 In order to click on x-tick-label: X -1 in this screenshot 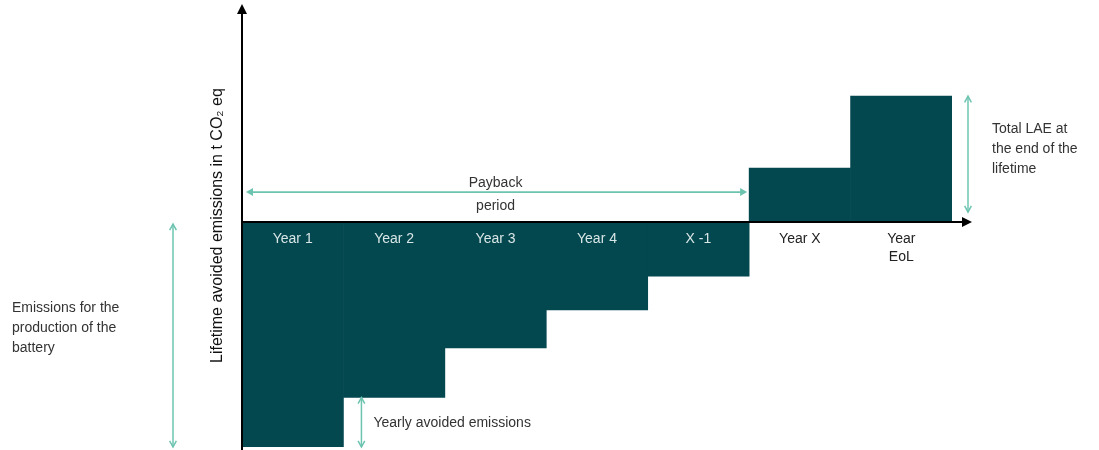, I will do `click(698, 237)`.